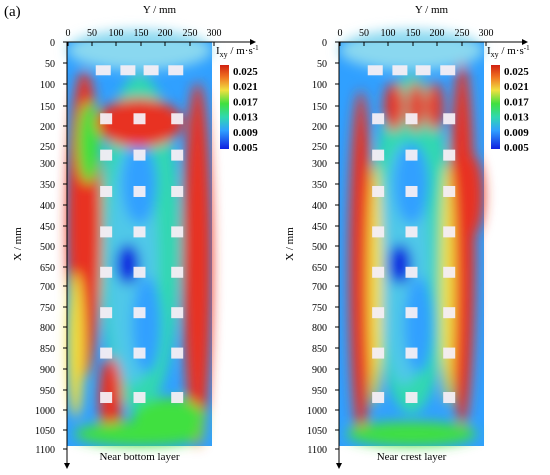  Describe the element at coordinates (47, 308) in the screenshot. I see `y-tick-label: 750` at that location.